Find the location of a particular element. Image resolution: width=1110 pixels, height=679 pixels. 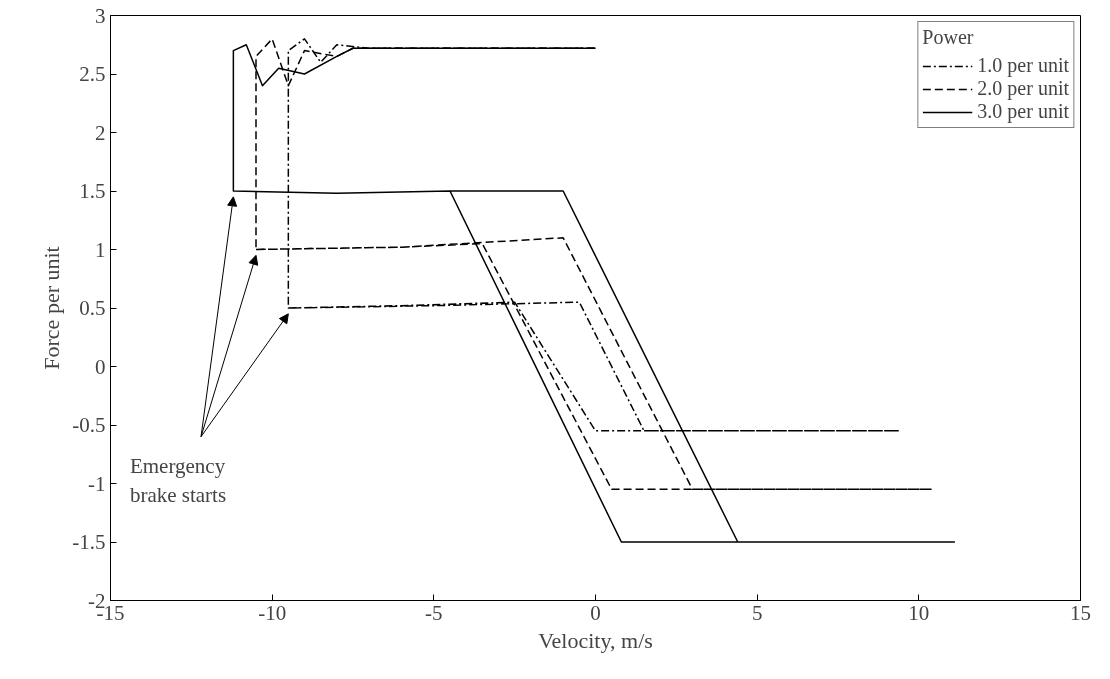

y-tick-label: 0.5 is located at coordinates (92, 308).